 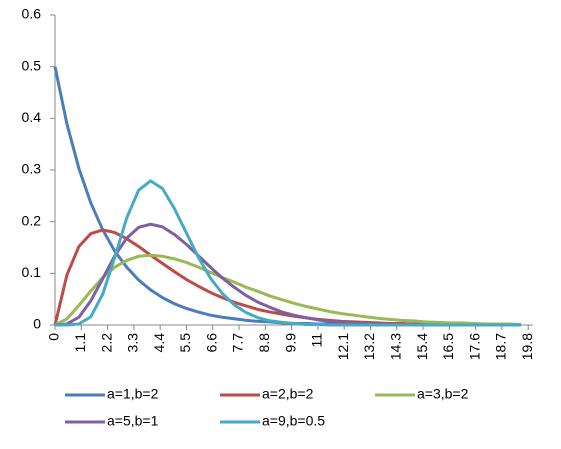 I want to click on x-tick-label: 2.2, so click(x=106, y=343).